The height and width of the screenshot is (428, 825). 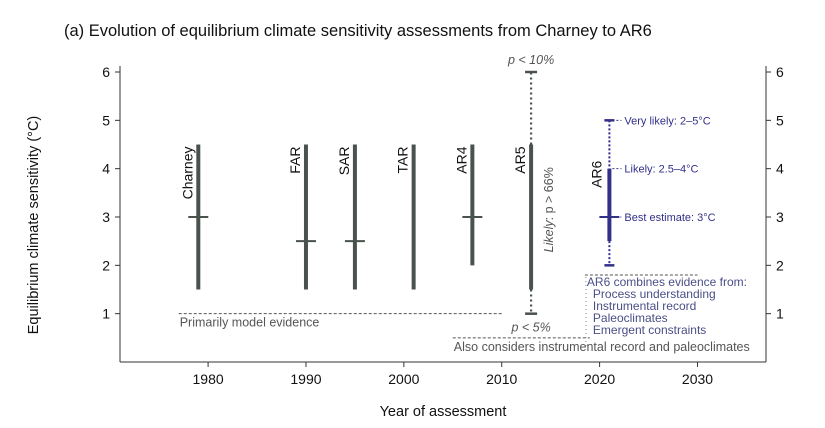 What do you see at coordinates (530, 328) in the screenshot?
I see `ar5-lower-annotation: p < 5%` at bounding box center [530, 328].